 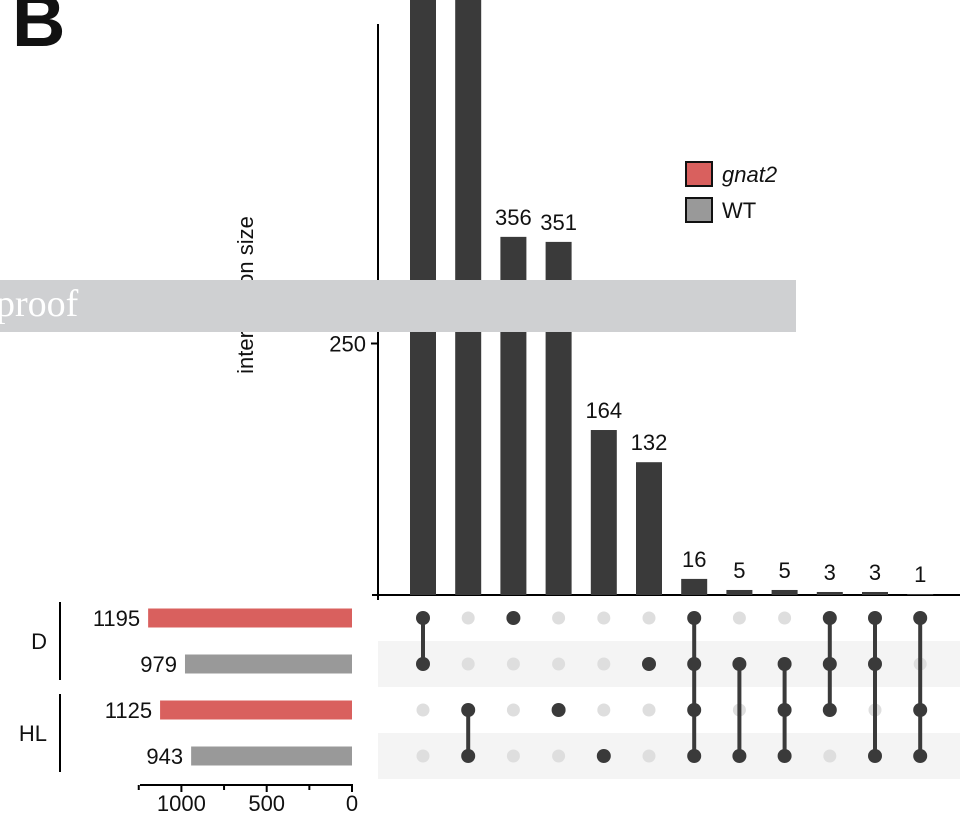 I want to click on legend-label: WT, so click(x=739, y=210).